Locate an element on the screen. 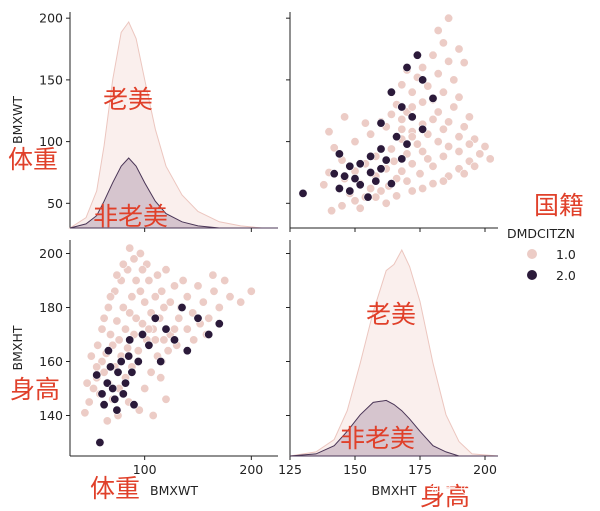  y-tick-label-ht: 140 is located at coordinates (51, 415).